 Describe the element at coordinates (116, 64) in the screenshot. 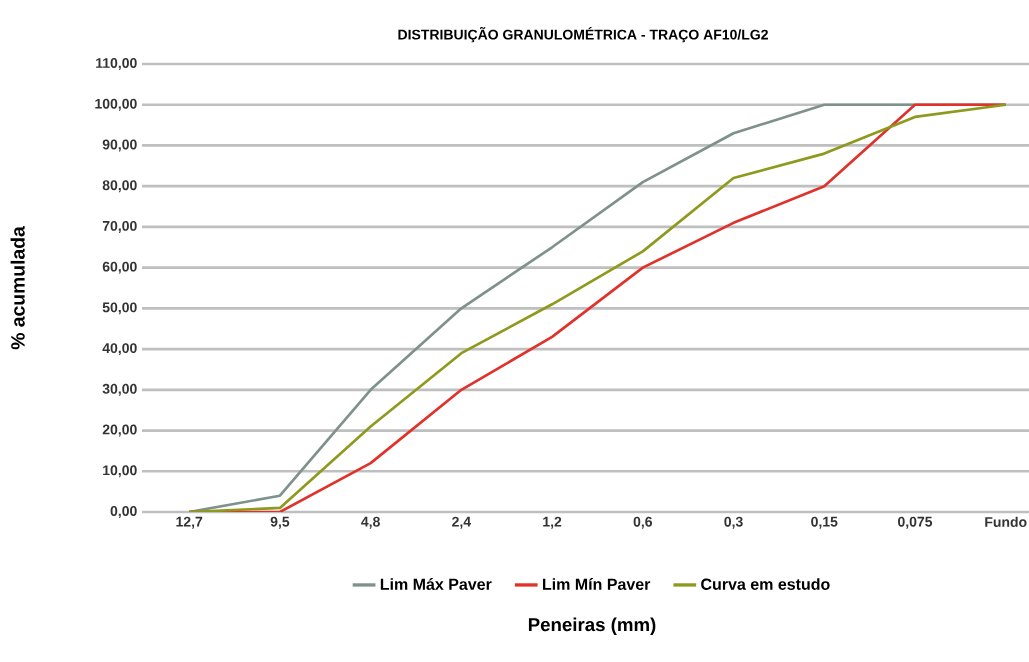

I see `y-tick-label: 110,00` at that location.